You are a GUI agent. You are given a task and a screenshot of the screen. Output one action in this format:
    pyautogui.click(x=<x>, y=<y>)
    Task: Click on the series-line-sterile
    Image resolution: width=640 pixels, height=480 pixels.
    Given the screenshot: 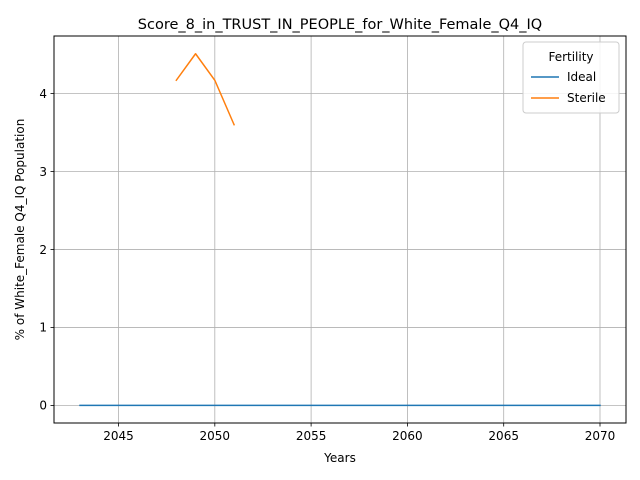 What is the action you would take?
    pyautogui.click(x=205, y=89)
    